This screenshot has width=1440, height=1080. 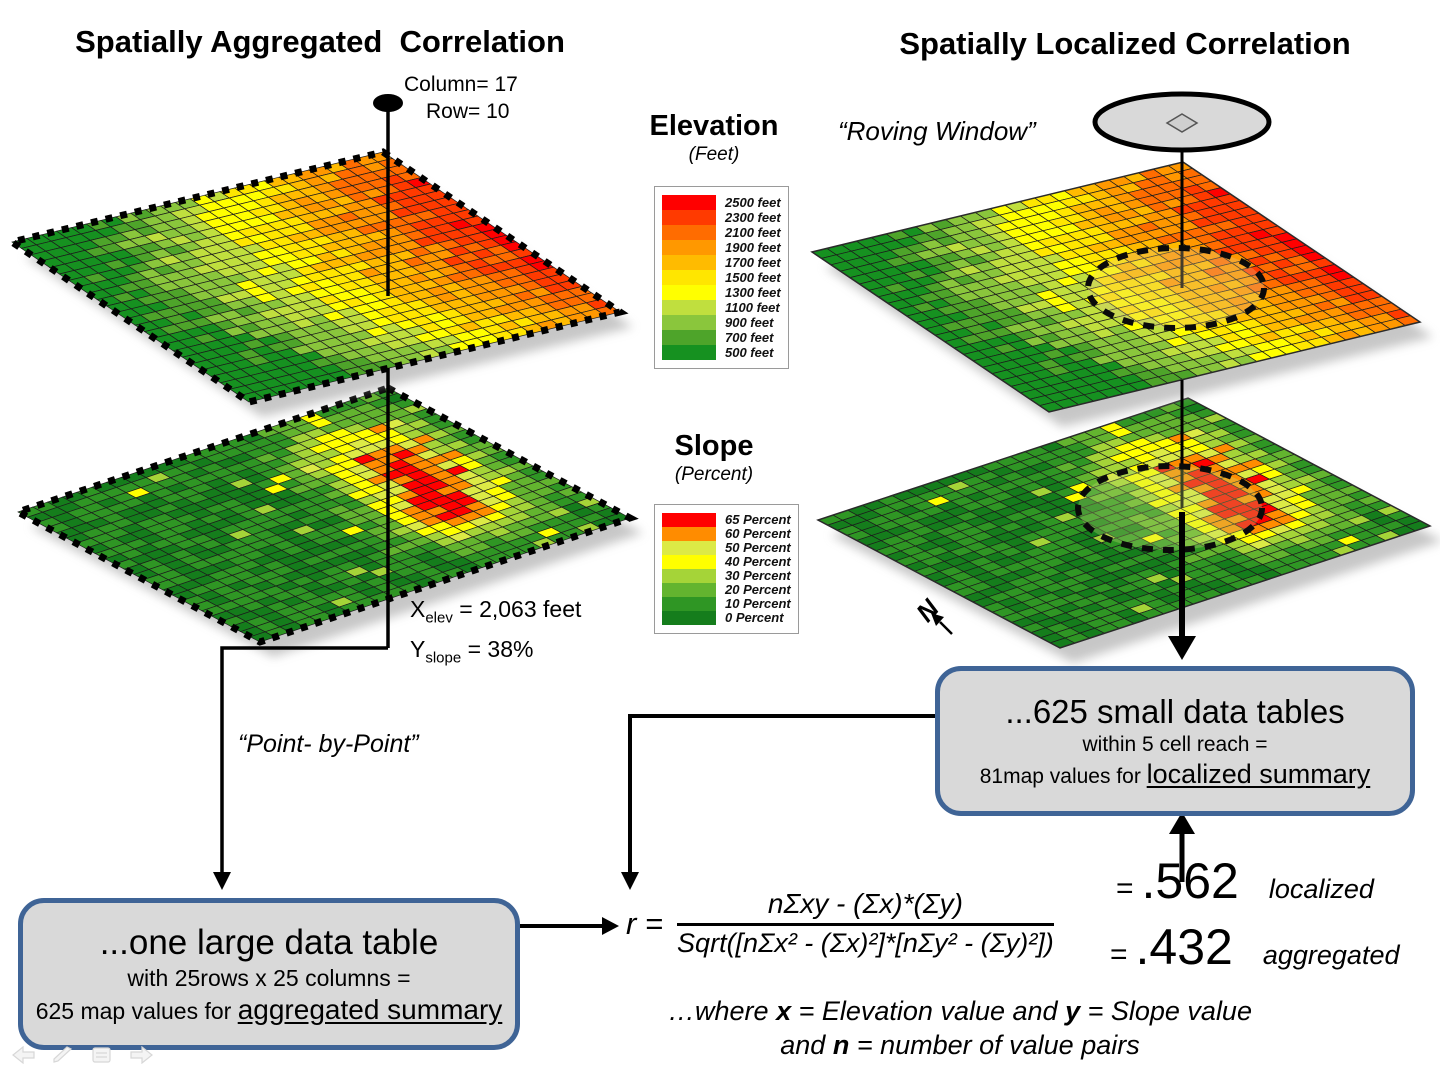 I want to click on sample-values: Xelev = 2,063 feet Yslope = 38%, so click(x=495, y=633).